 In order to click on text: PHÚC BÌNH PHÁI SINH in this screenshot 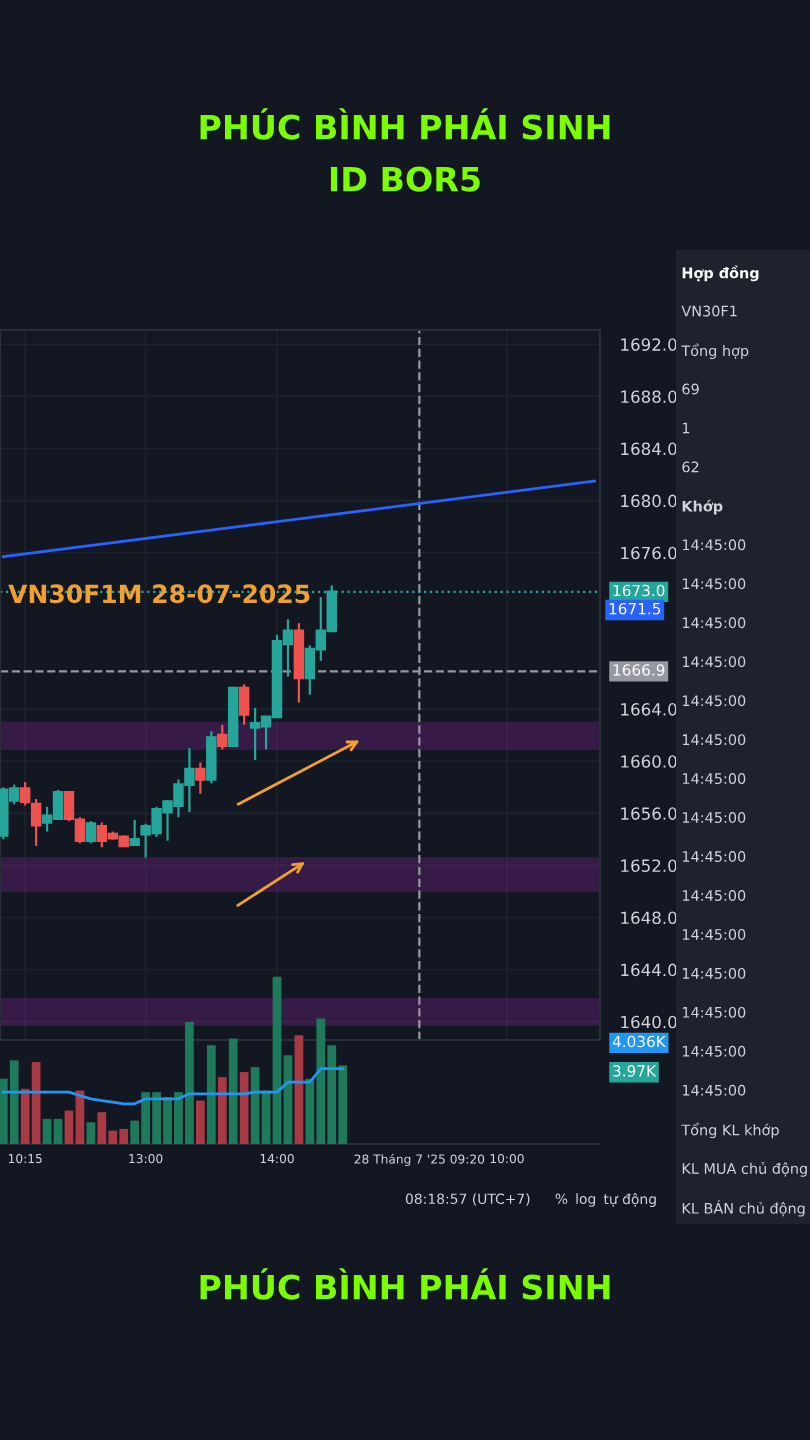, I will do `click(405, 1284)`.